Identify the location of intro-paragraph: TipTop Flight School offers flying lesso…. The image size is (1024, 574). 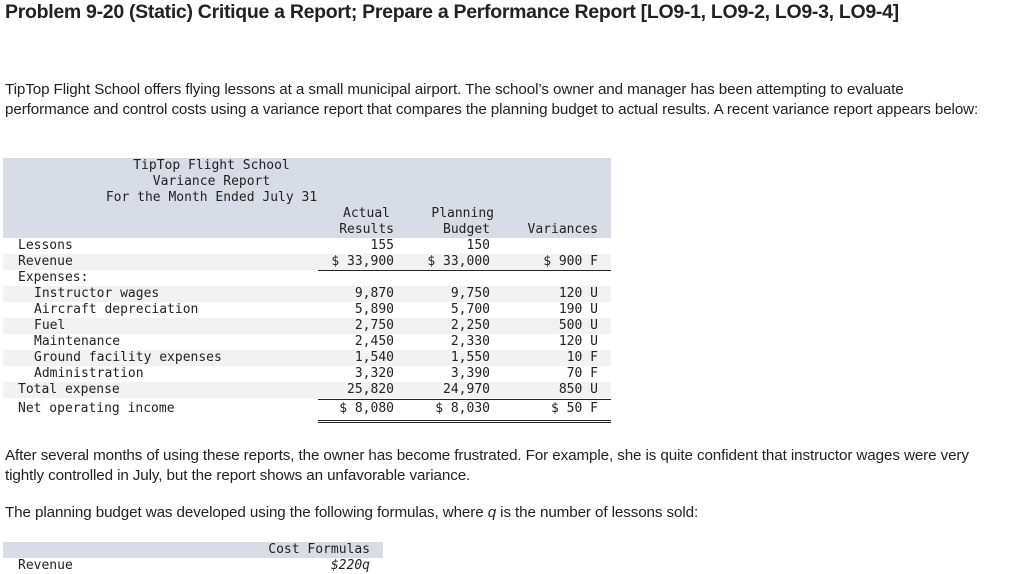
(492, 99).